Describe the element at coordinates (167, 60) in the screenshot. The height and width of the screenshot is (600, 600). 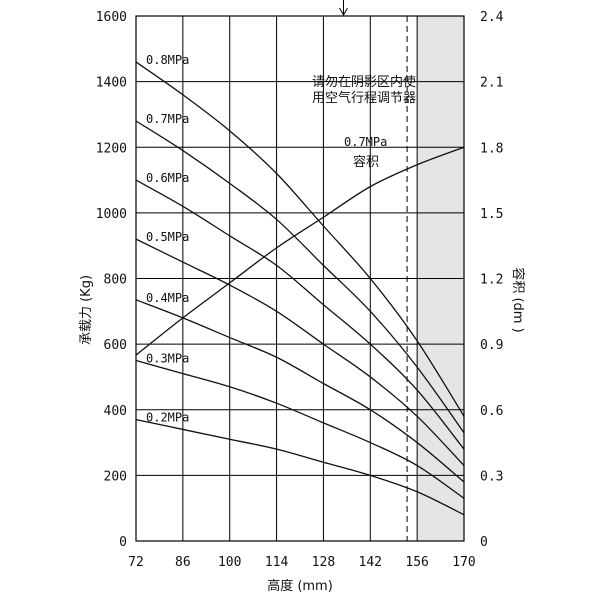
I see `series-label-0: 0.8MPa` at that location.